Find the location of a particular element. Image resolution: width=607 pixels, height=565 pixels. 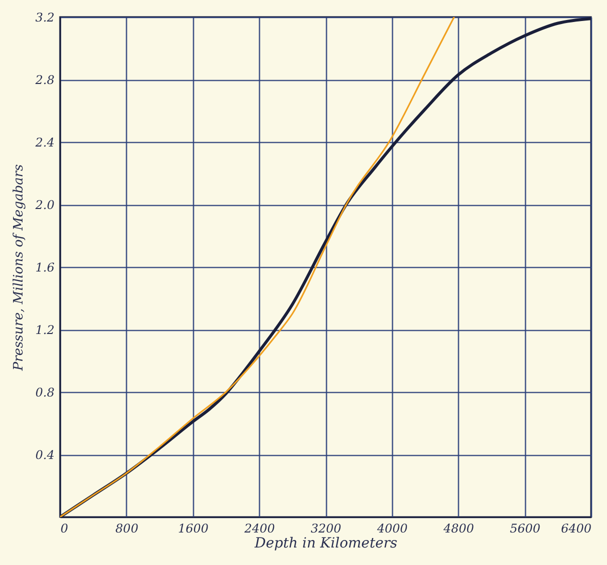

y-axis-title: Pressure, Millions of Megabars is located at coordinates (18, 268).